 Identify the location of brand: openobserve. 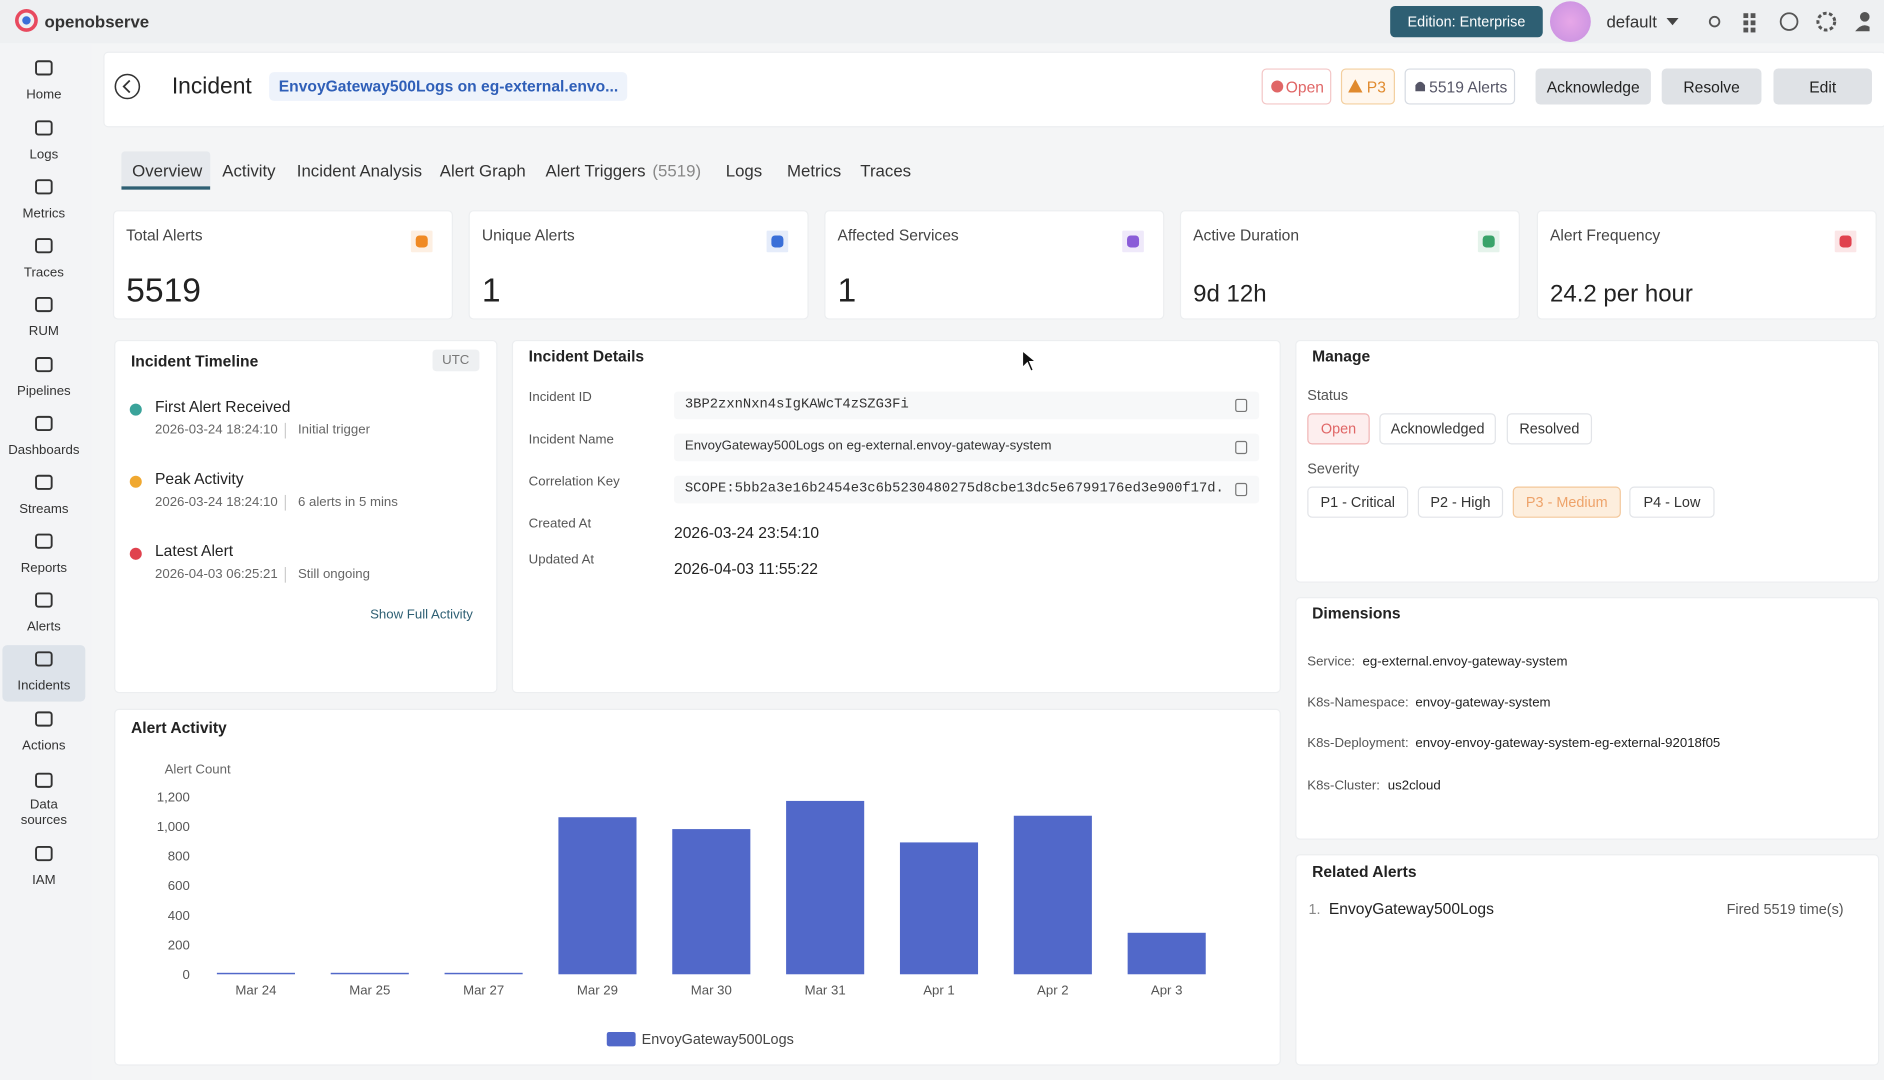
(97, 22).